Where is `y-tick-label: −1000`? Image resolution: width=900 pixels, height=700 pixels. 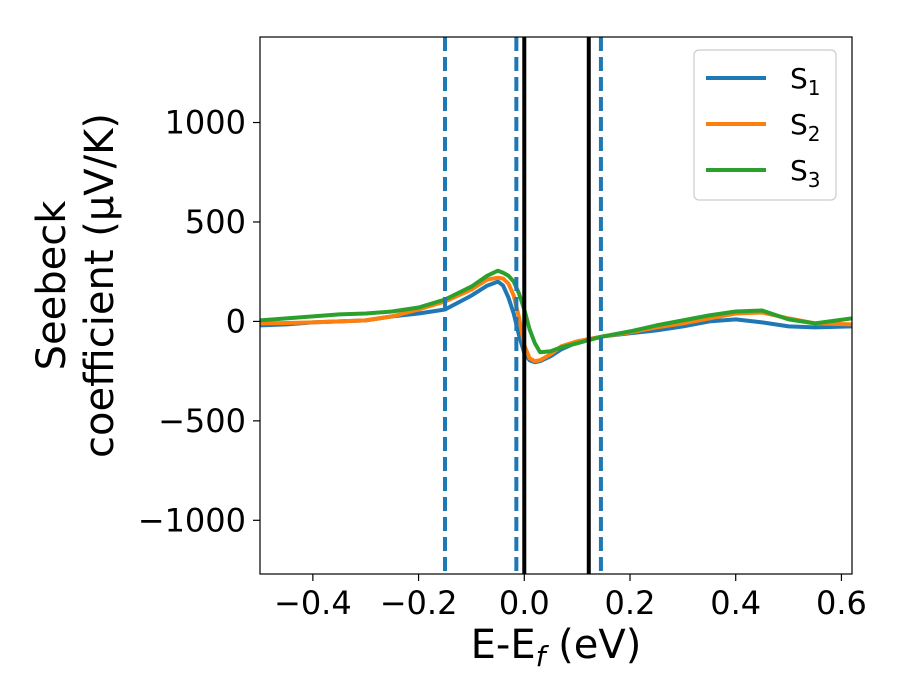
y-tick-label: −1000 is located at coordinates (192, 520).